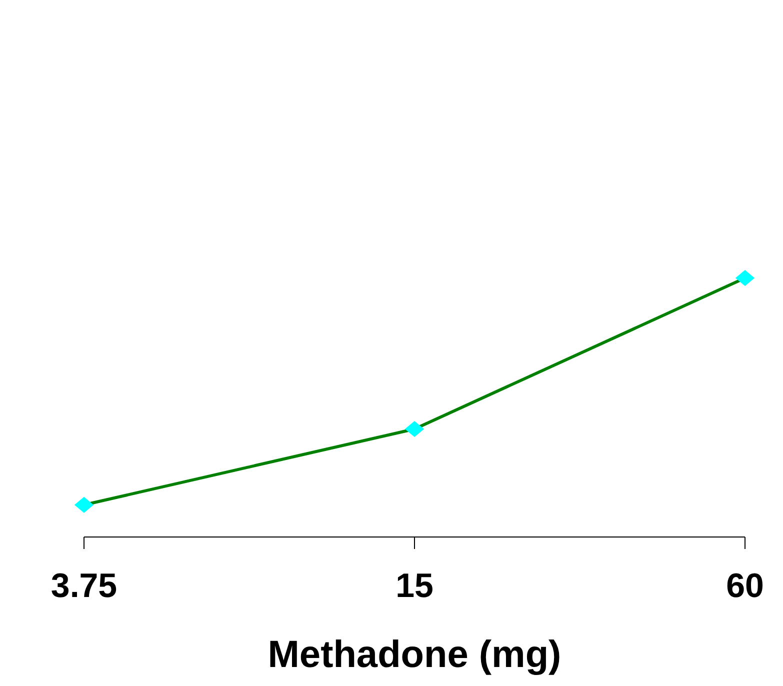 The width and height of the screenshot is (783, 686). Describe the element at coordinates (745, 586) in the screenshot. I see `x-tick-label: 60` at that location.